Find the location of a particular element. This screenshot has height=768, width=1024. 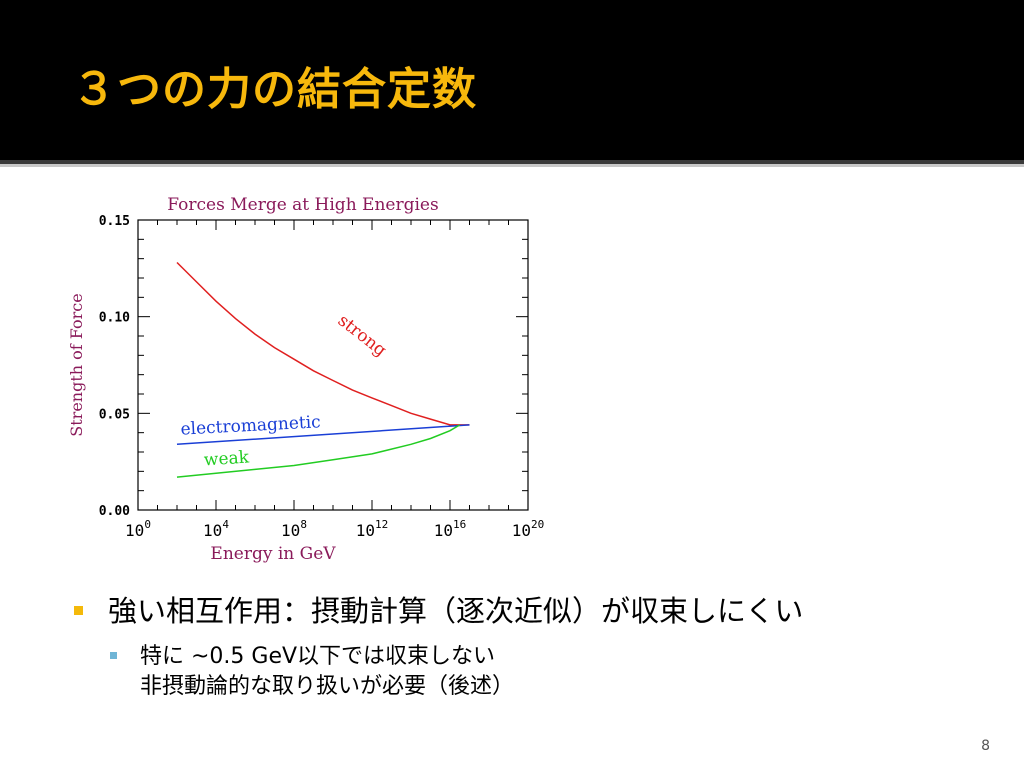

chart-title: Forces Merge at High Energies is located at coordinates (302, 205).